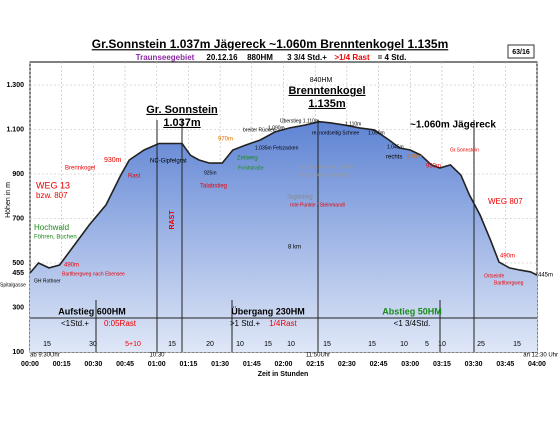 The height and width of the screenshot is (425, 560). What do you see at coordinates (51, 227) in the screenshot?
I see `annotation: Hochwald` at bounding box center [51, 227].